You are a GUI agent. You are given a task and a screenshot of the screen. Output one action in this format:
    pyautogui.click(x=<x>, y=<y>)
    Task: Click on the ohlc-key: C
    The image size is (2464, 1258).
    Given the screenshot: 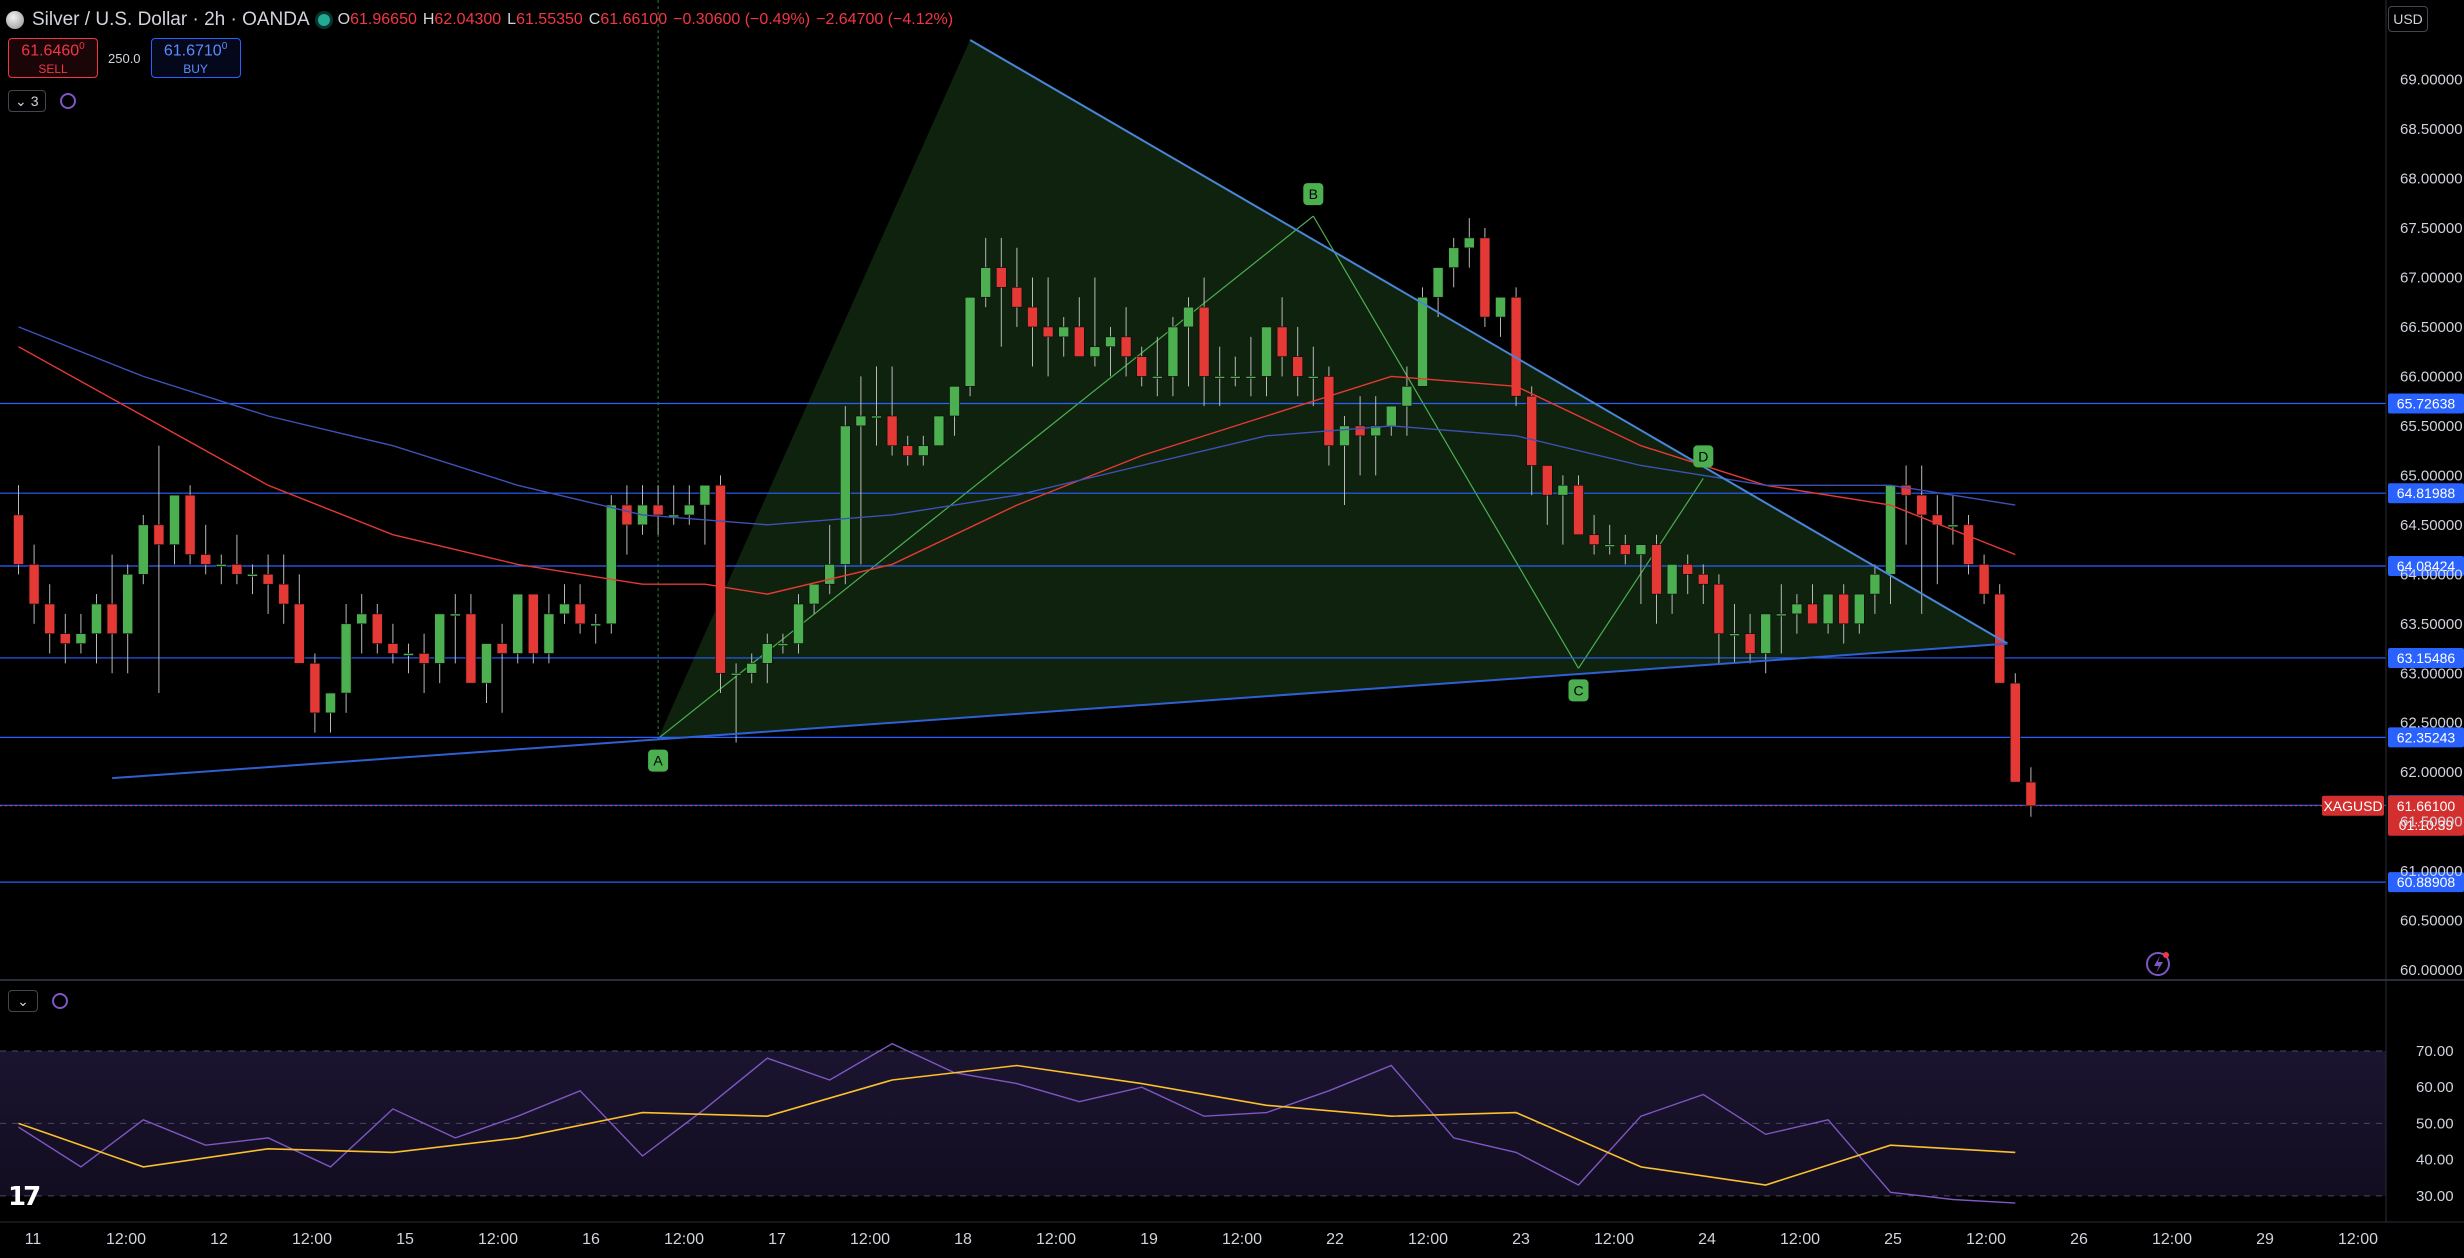 What is the action you would take?
    pyautogui.click(x=594, y=19)
    